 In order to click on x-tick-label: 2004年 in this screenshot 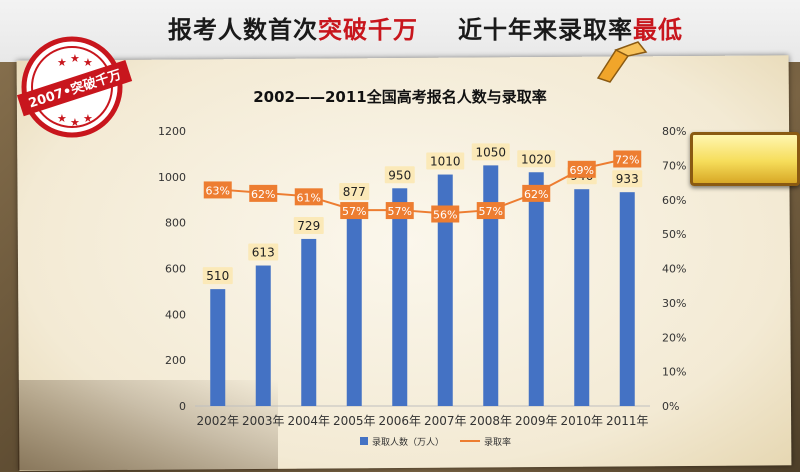, I will do `click(308, 421)`.